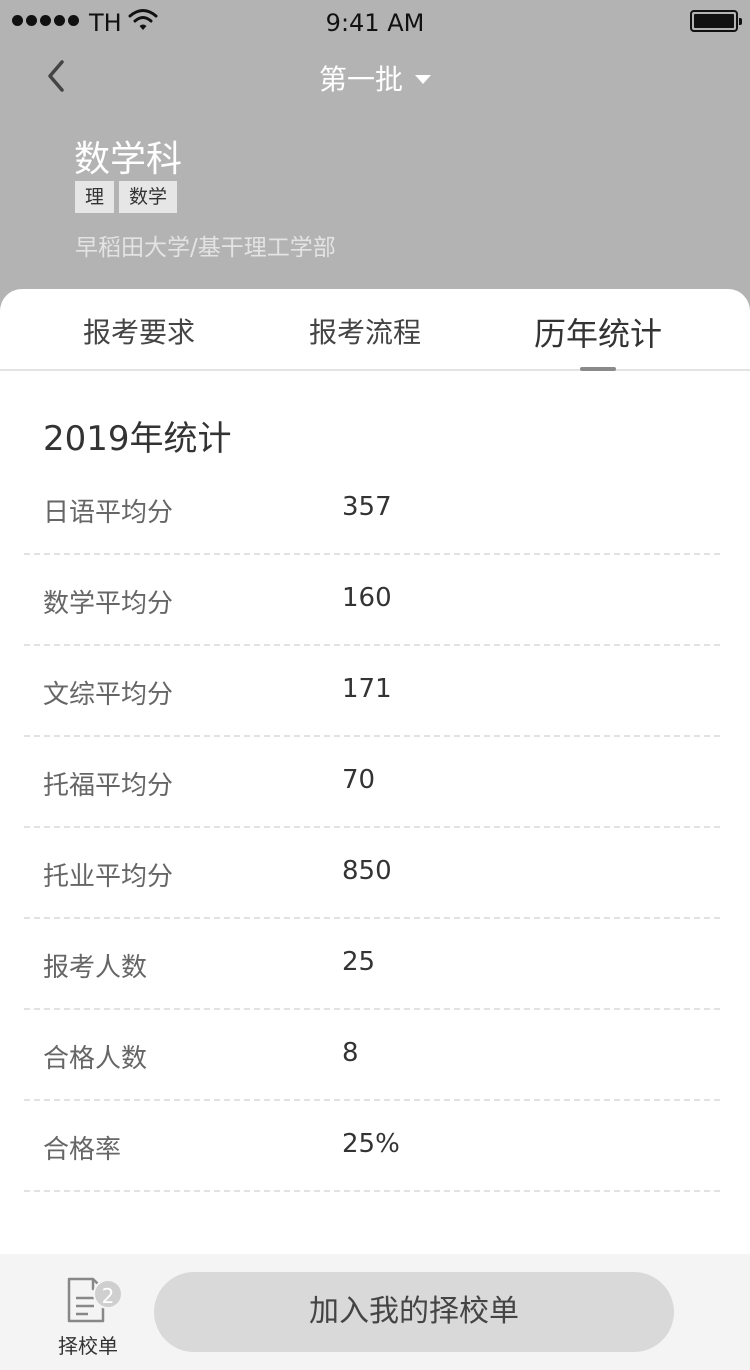 The width and height of the screenshot is (750, 1370). What do you see at coordinates (716, 21) in the screenshot?
I see `battery-icon` at bounding box center [716, 21].